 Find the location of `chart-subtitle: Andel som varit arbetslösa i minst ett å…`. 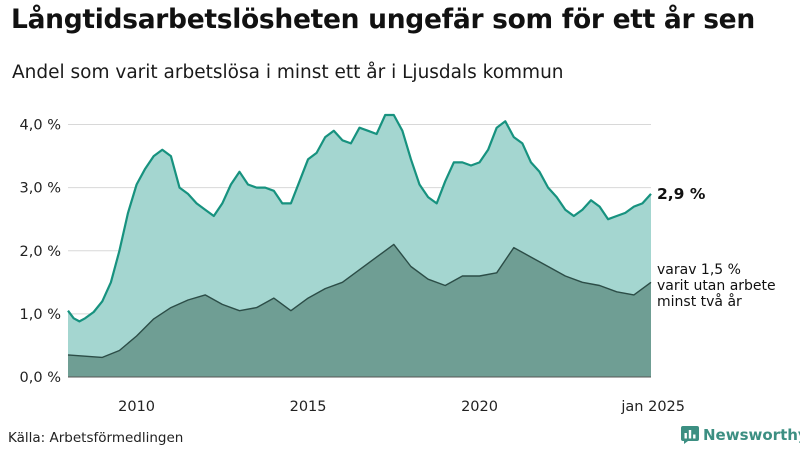

chart-subtitle: Andel som varit arbetslösa i minst ett å… is located at coordinates (288, 72).